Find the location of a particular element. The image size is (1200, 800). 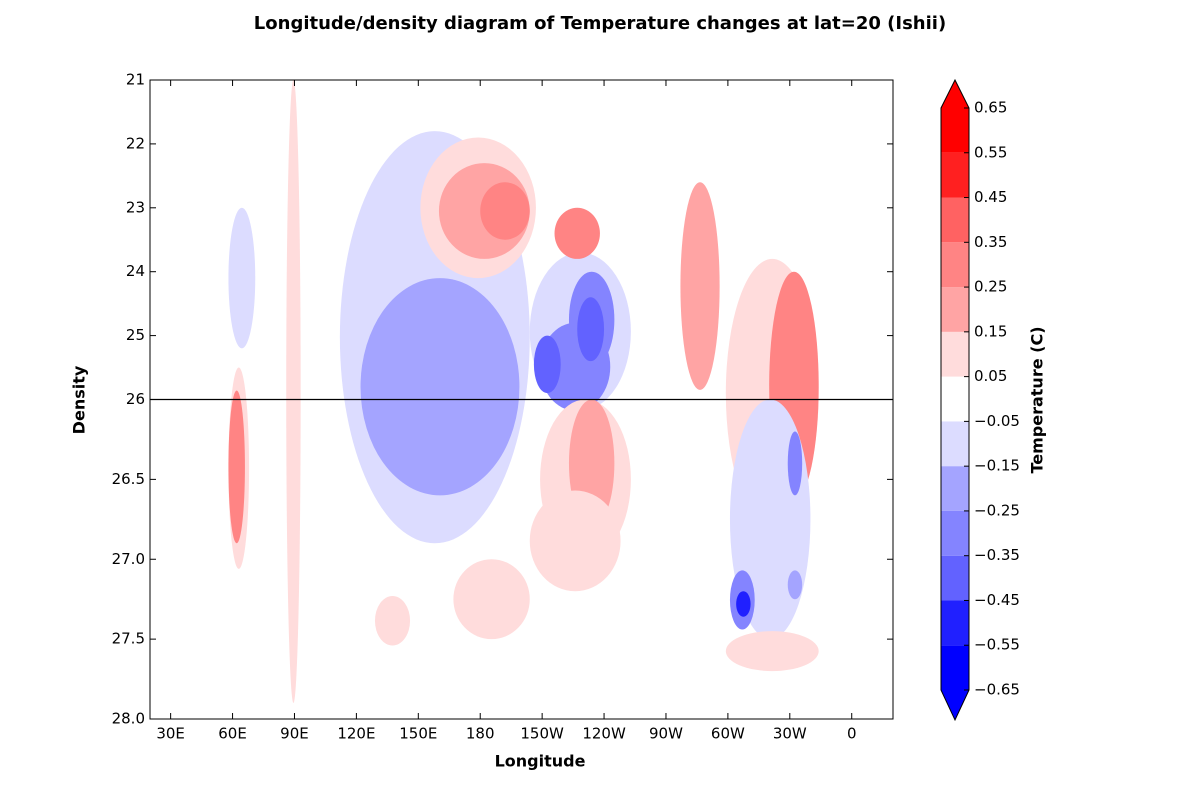

x-tick-label: 120W is located at coordinates (604, 734).